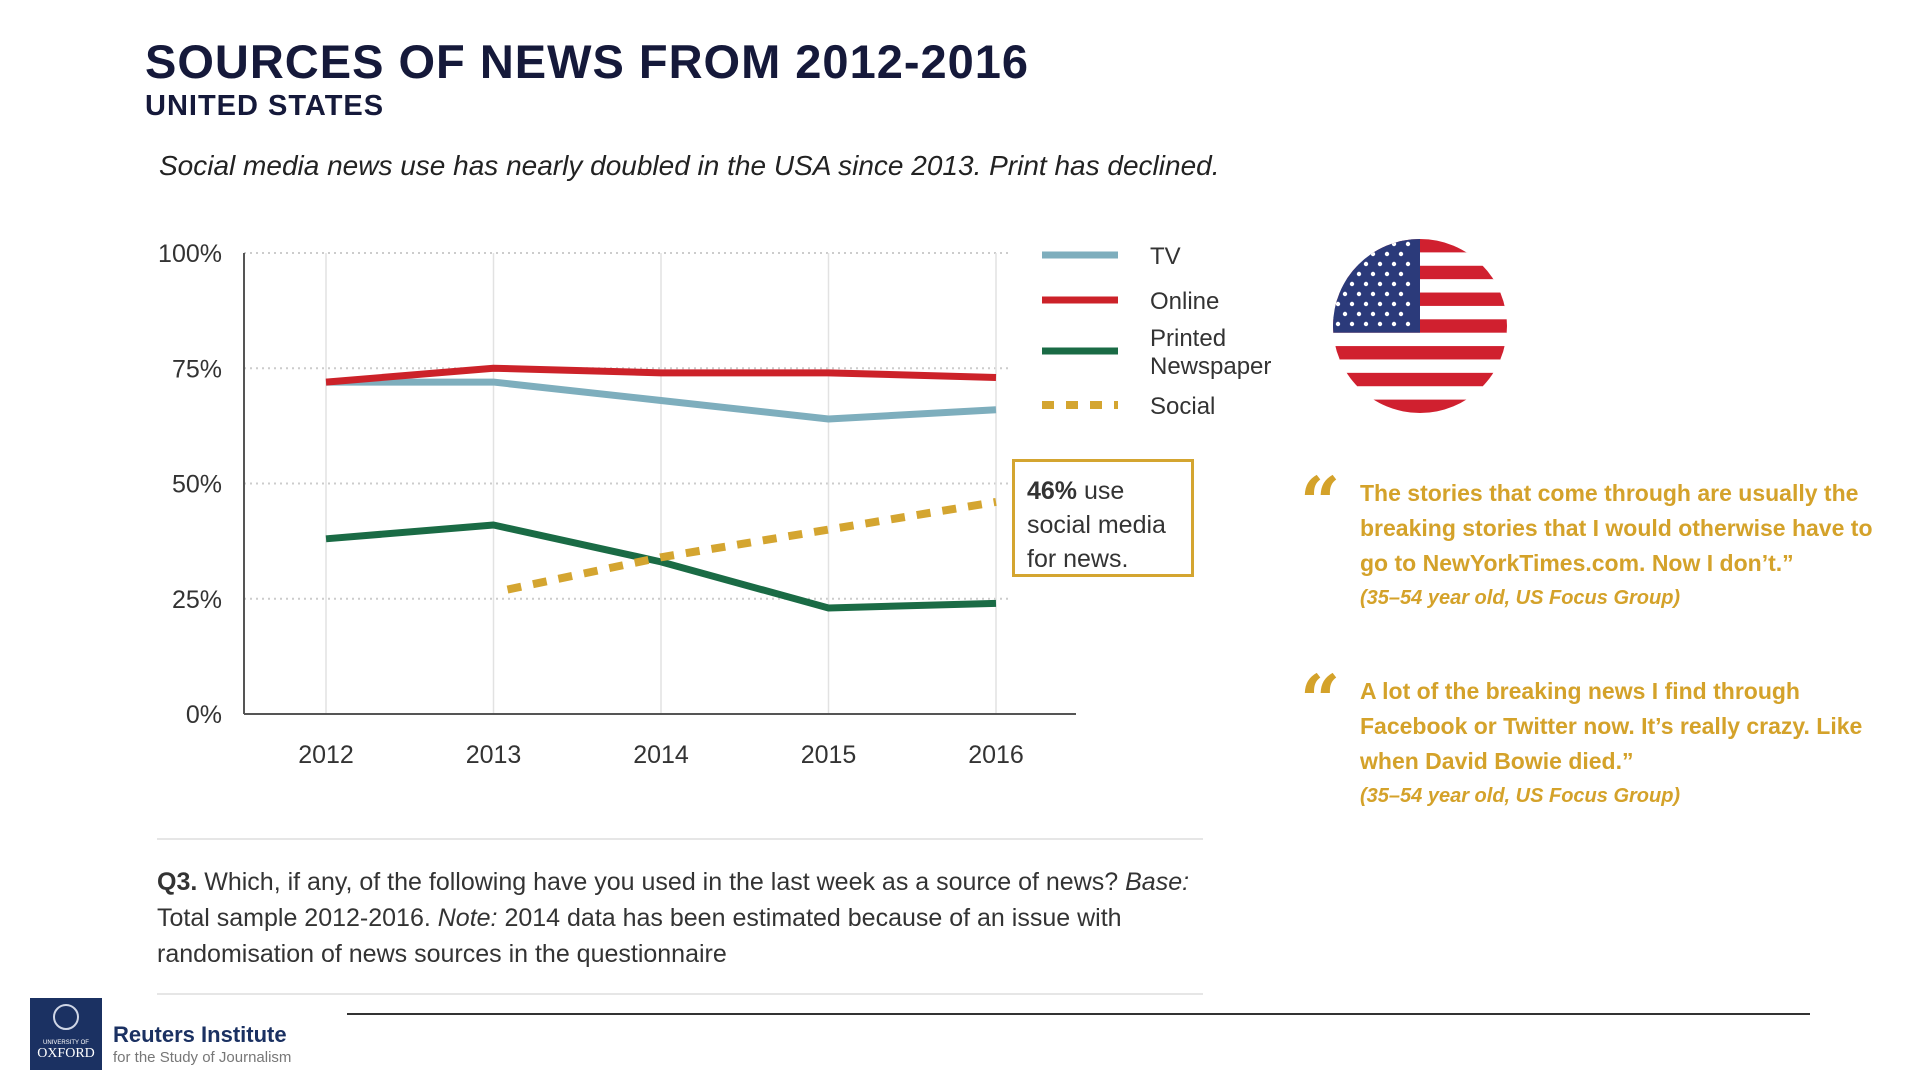 This screenshot has width=1920, height=1080. I want to click on x-tick-label: 2015, so click(829, 755).